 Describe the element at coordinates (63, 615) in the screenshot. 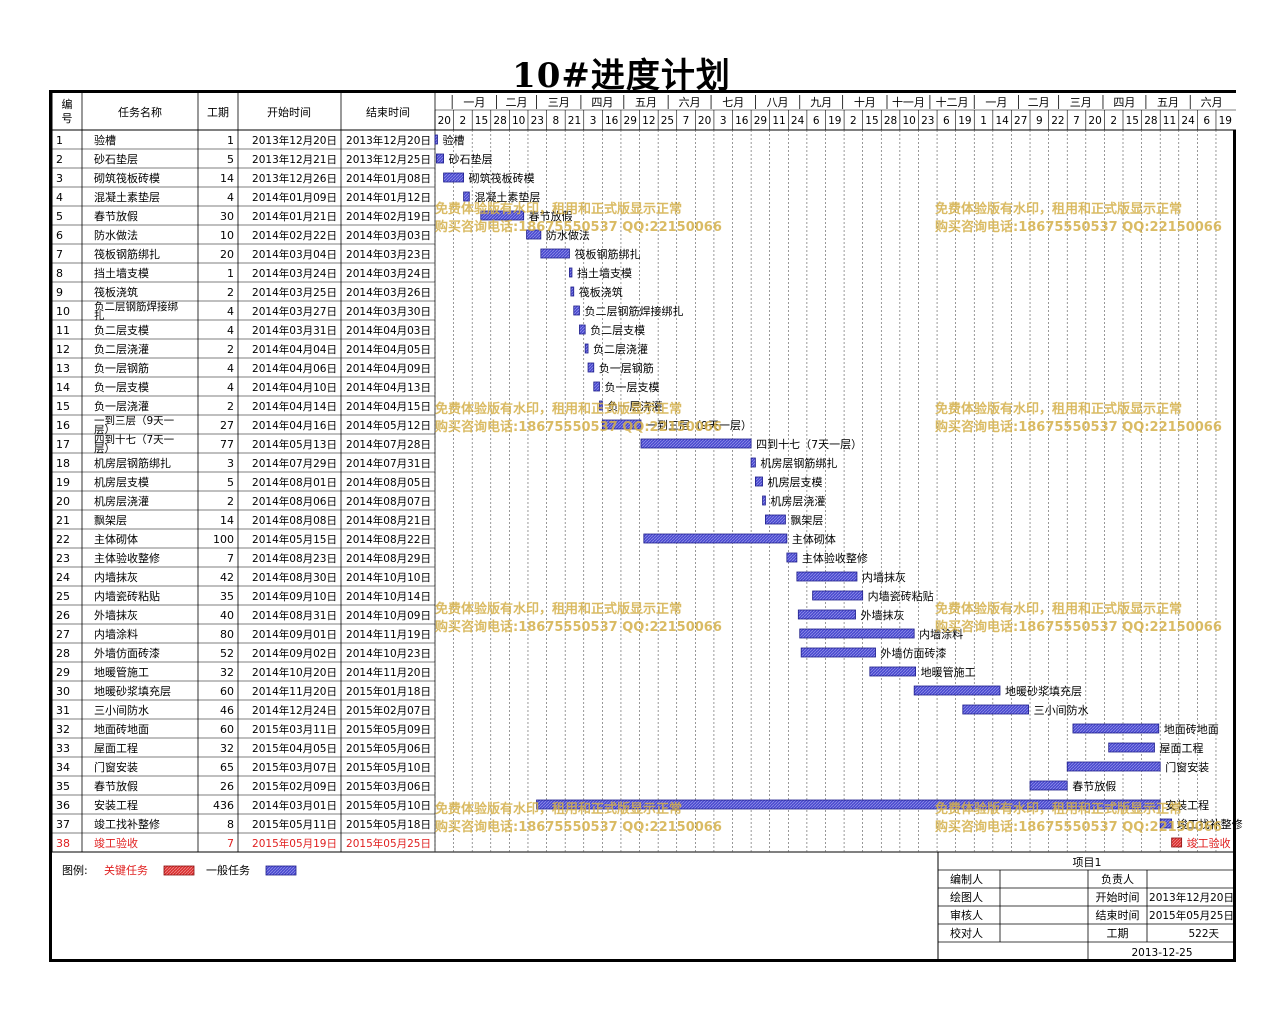

I see `task-no: 26` at that location.